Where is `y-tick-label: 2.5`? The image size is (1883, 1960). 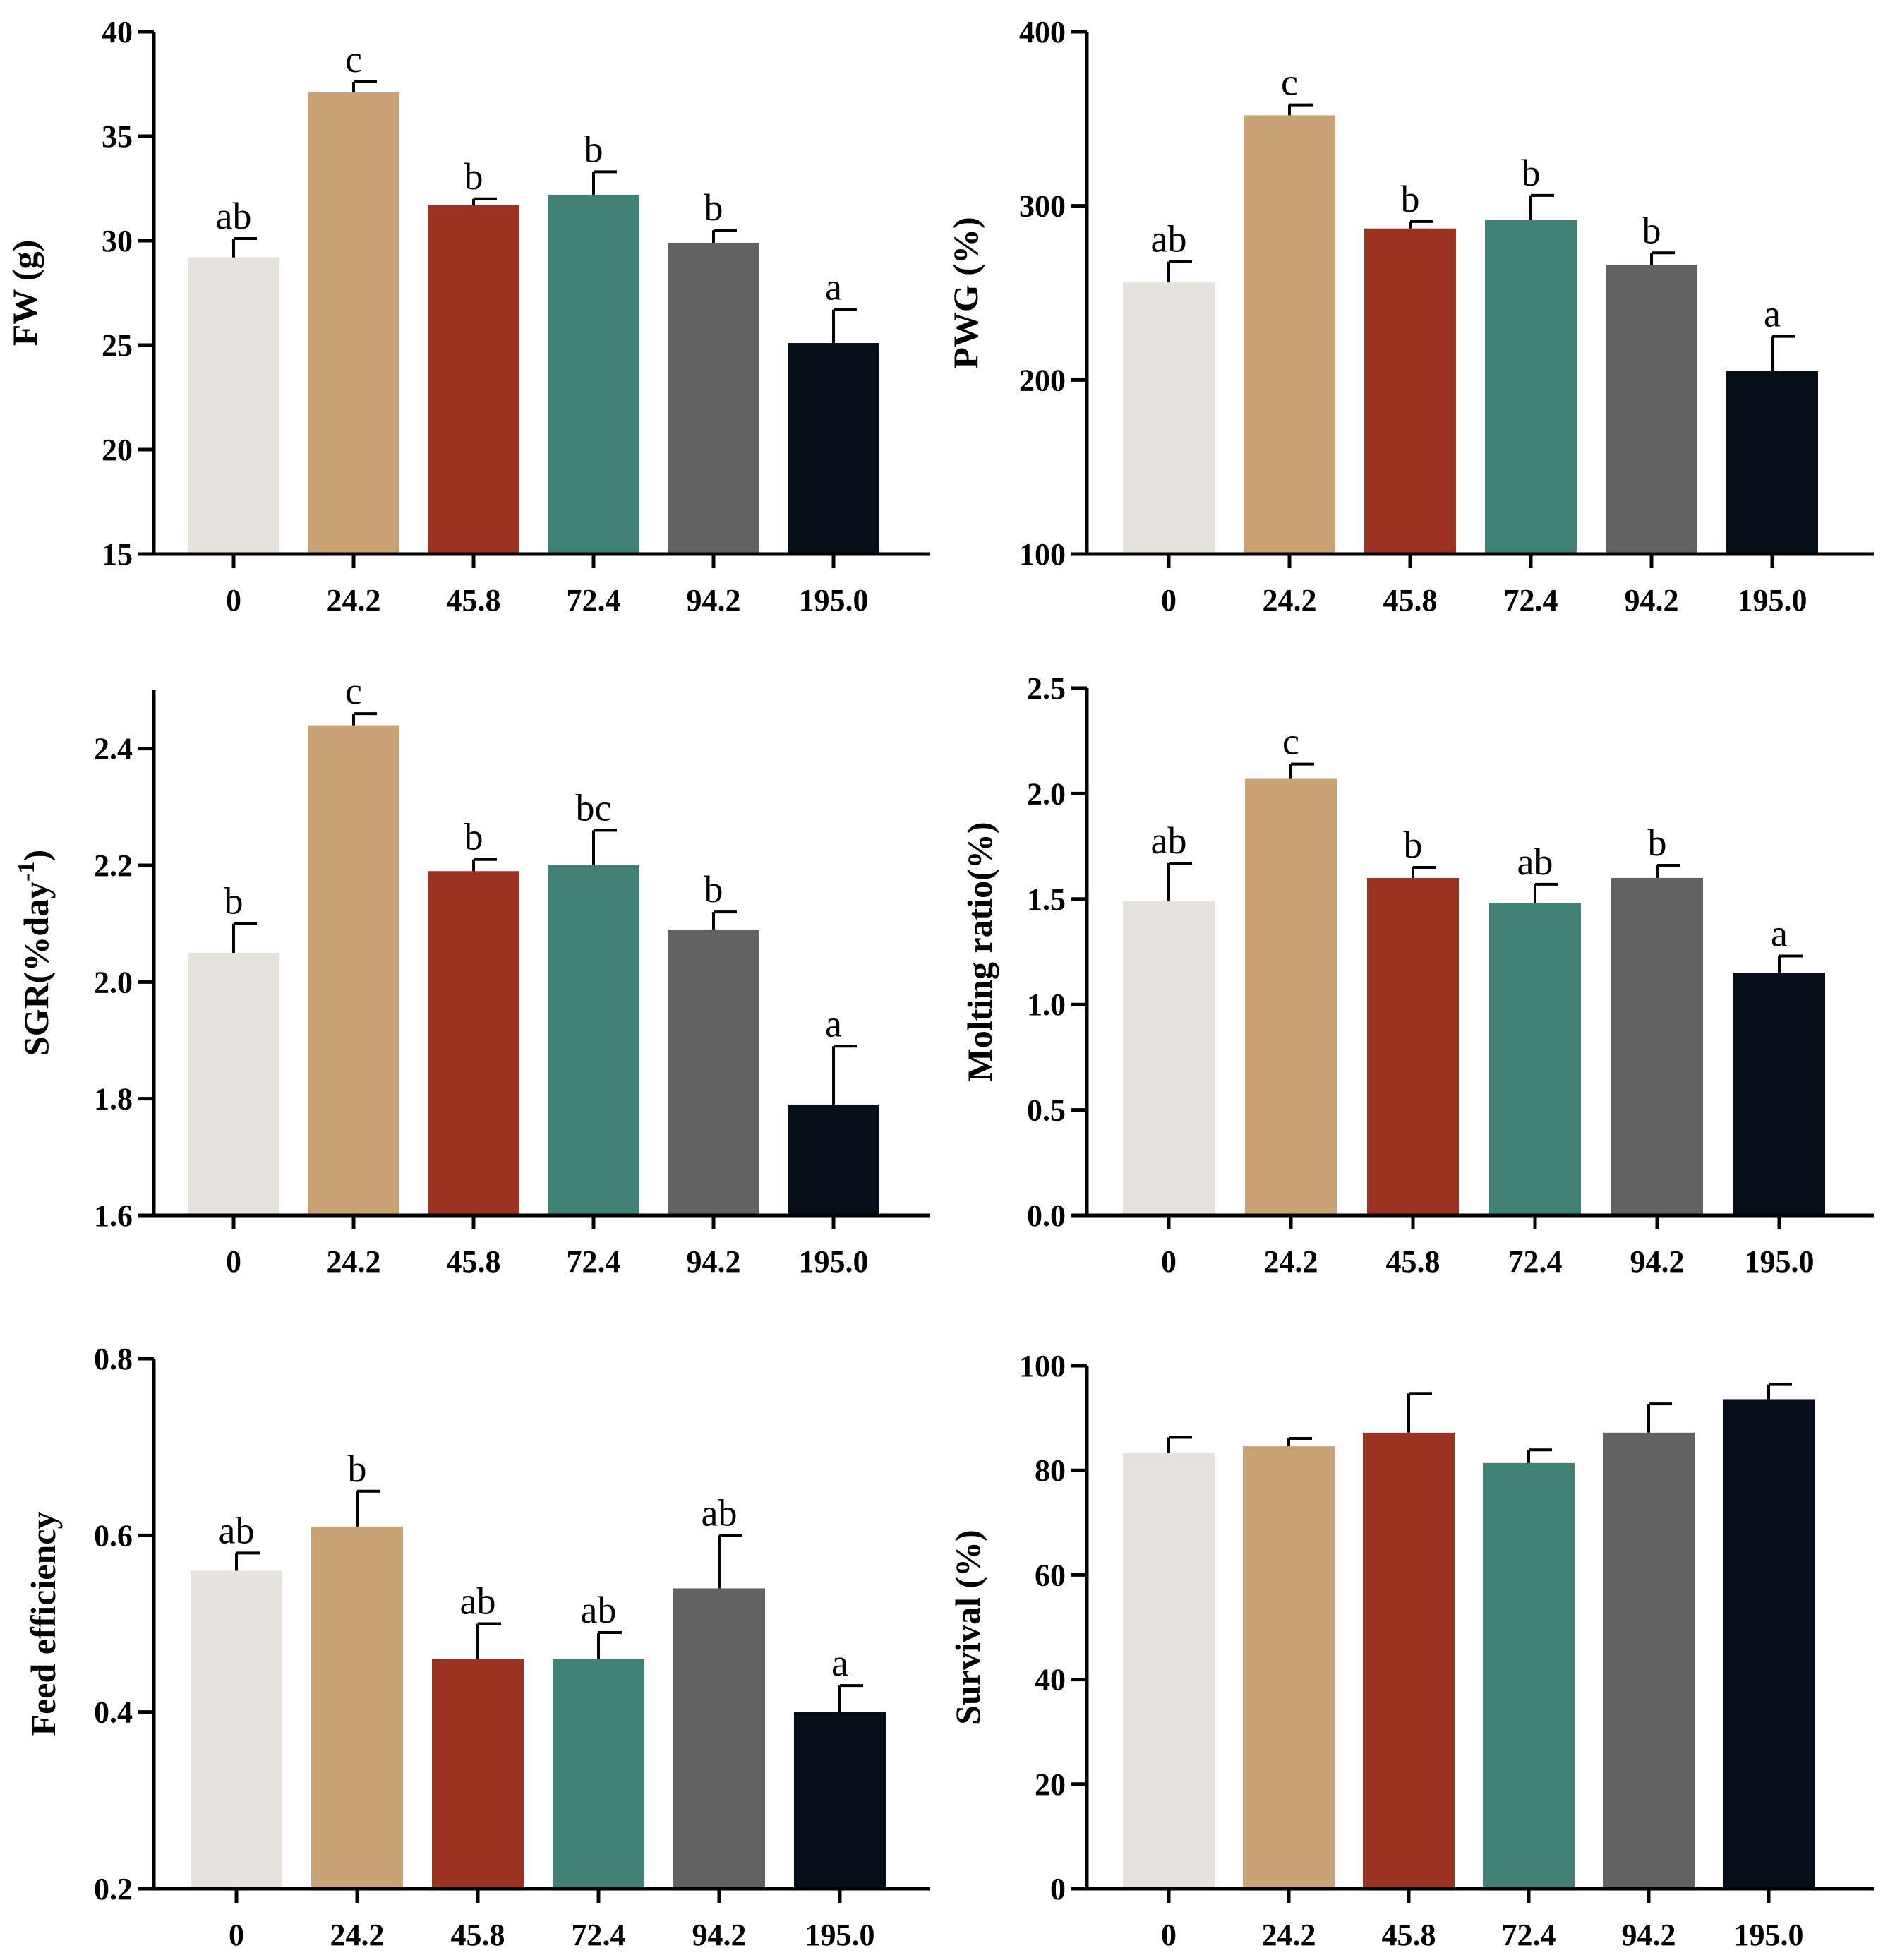
y-tick-label: 2.5 is located at coordinates (1046, 688).